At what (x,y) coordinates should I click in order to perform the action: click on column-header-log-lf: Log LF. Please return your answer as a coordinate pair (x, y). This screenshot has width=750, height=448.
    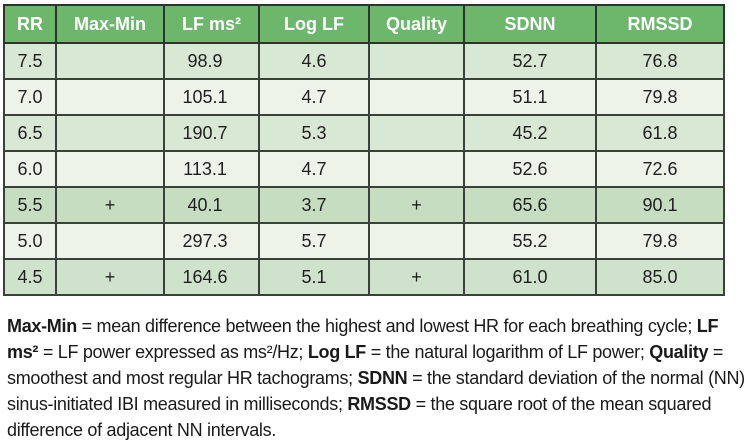
    Looking at the image, I should click on (314, 24).